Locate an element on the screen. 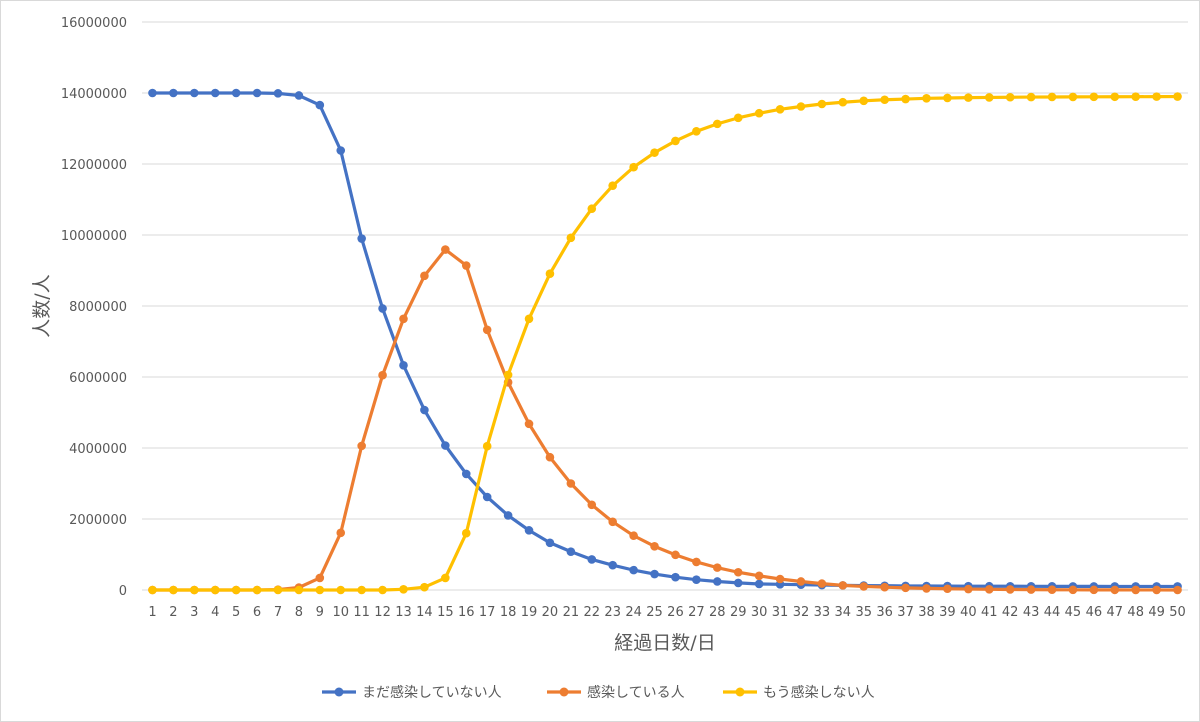  x-tick-label: 27 is located at coordinates (696, 612).